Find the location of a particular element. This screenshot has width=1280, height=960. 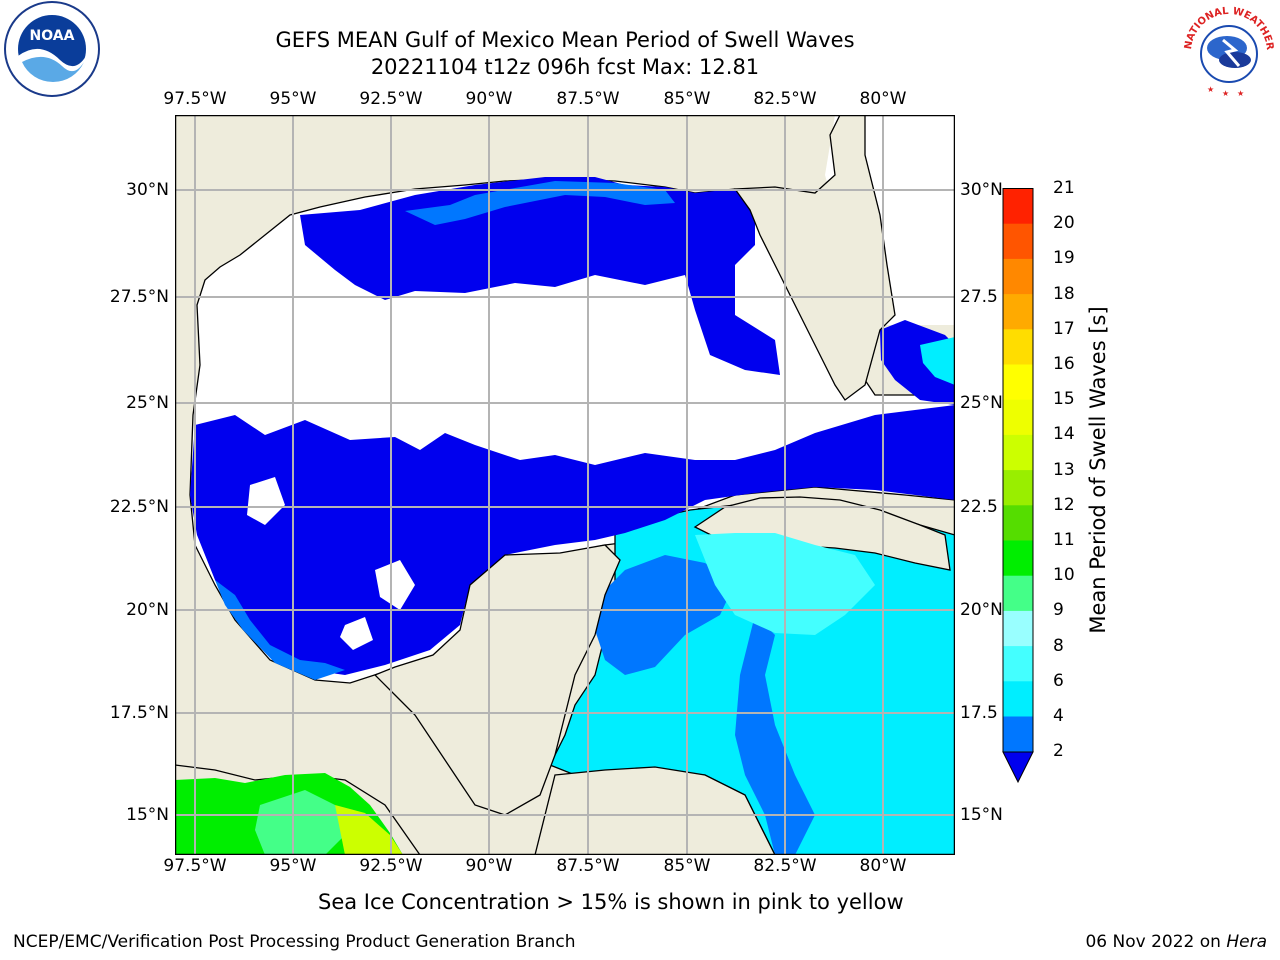

colorbar-tick-label: 17 is located at coordinates (1064, 328).